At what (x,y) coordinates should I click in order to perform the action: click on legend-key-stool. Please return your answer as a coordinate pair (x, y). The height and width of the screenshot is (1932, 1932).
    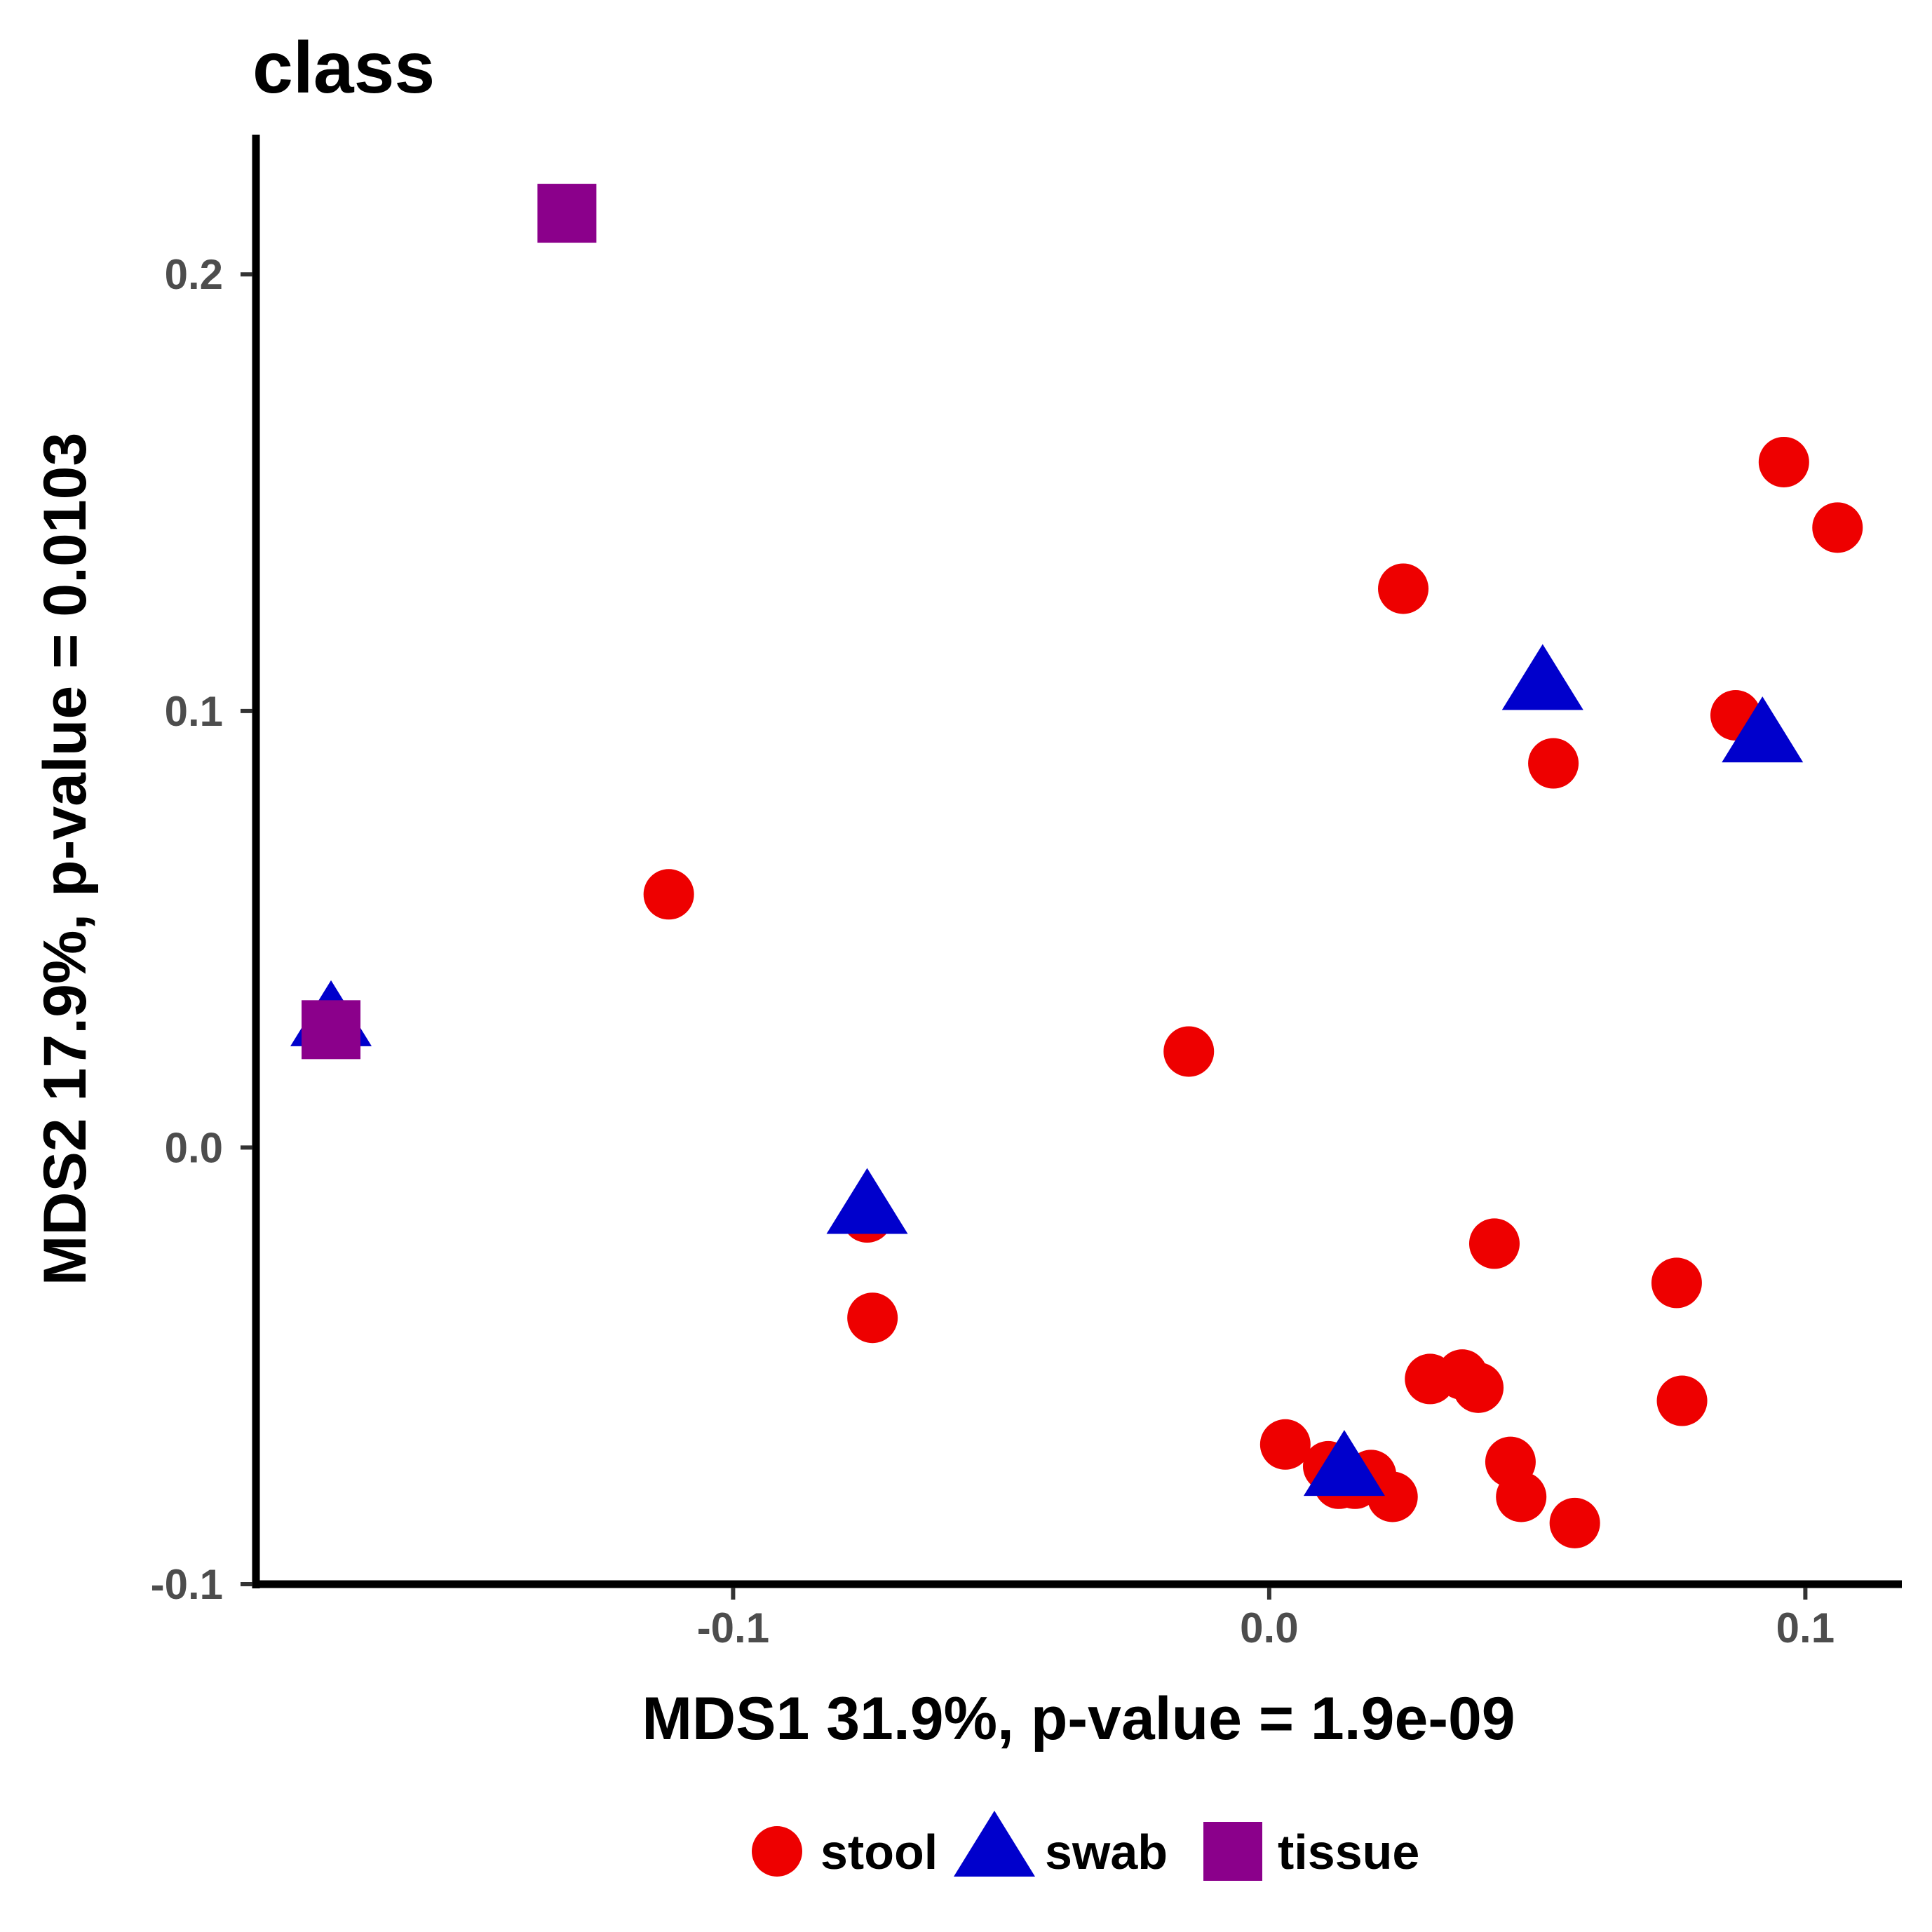
    Looking at the image, I should click on (777, 1851).